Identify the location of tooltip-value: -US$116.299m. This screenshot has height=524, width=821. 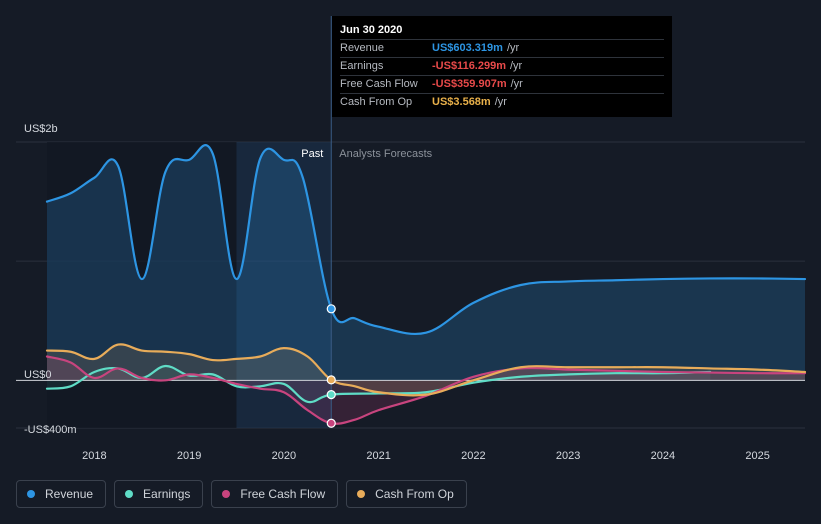
(469, 66).